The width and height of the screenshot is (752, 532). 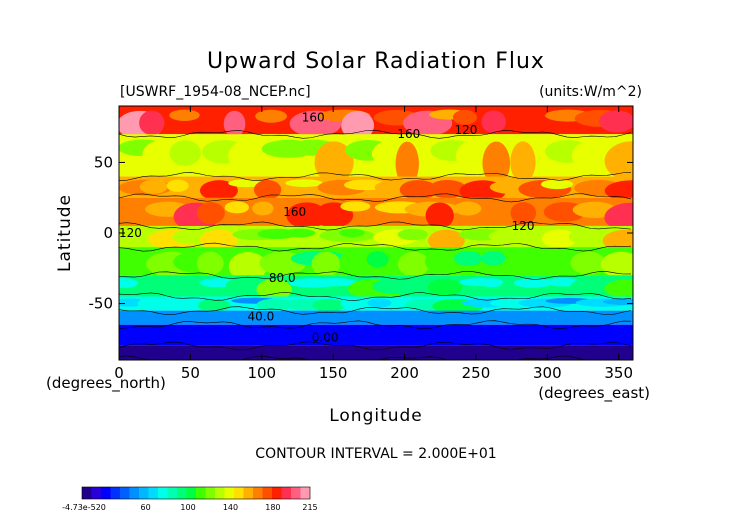 I want to click on y-tick-label: 0, so click(x=108, y=233).